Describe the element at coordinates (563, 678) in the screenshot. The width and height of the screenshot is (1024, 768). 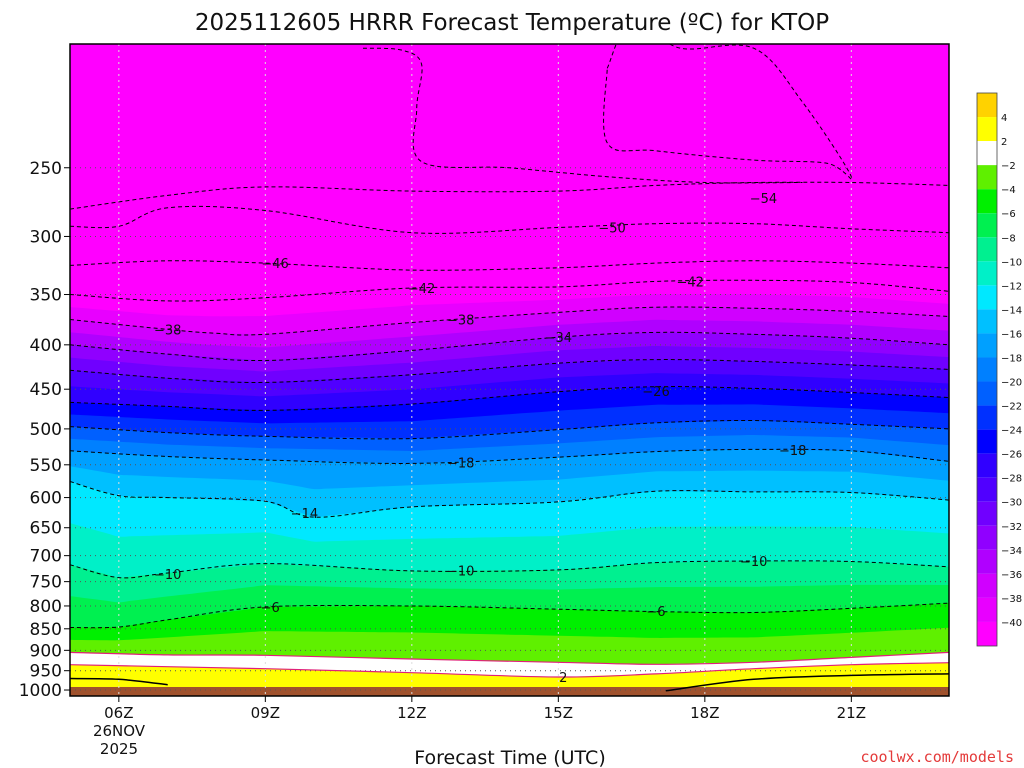
I see `contour-label: 2` at that location.